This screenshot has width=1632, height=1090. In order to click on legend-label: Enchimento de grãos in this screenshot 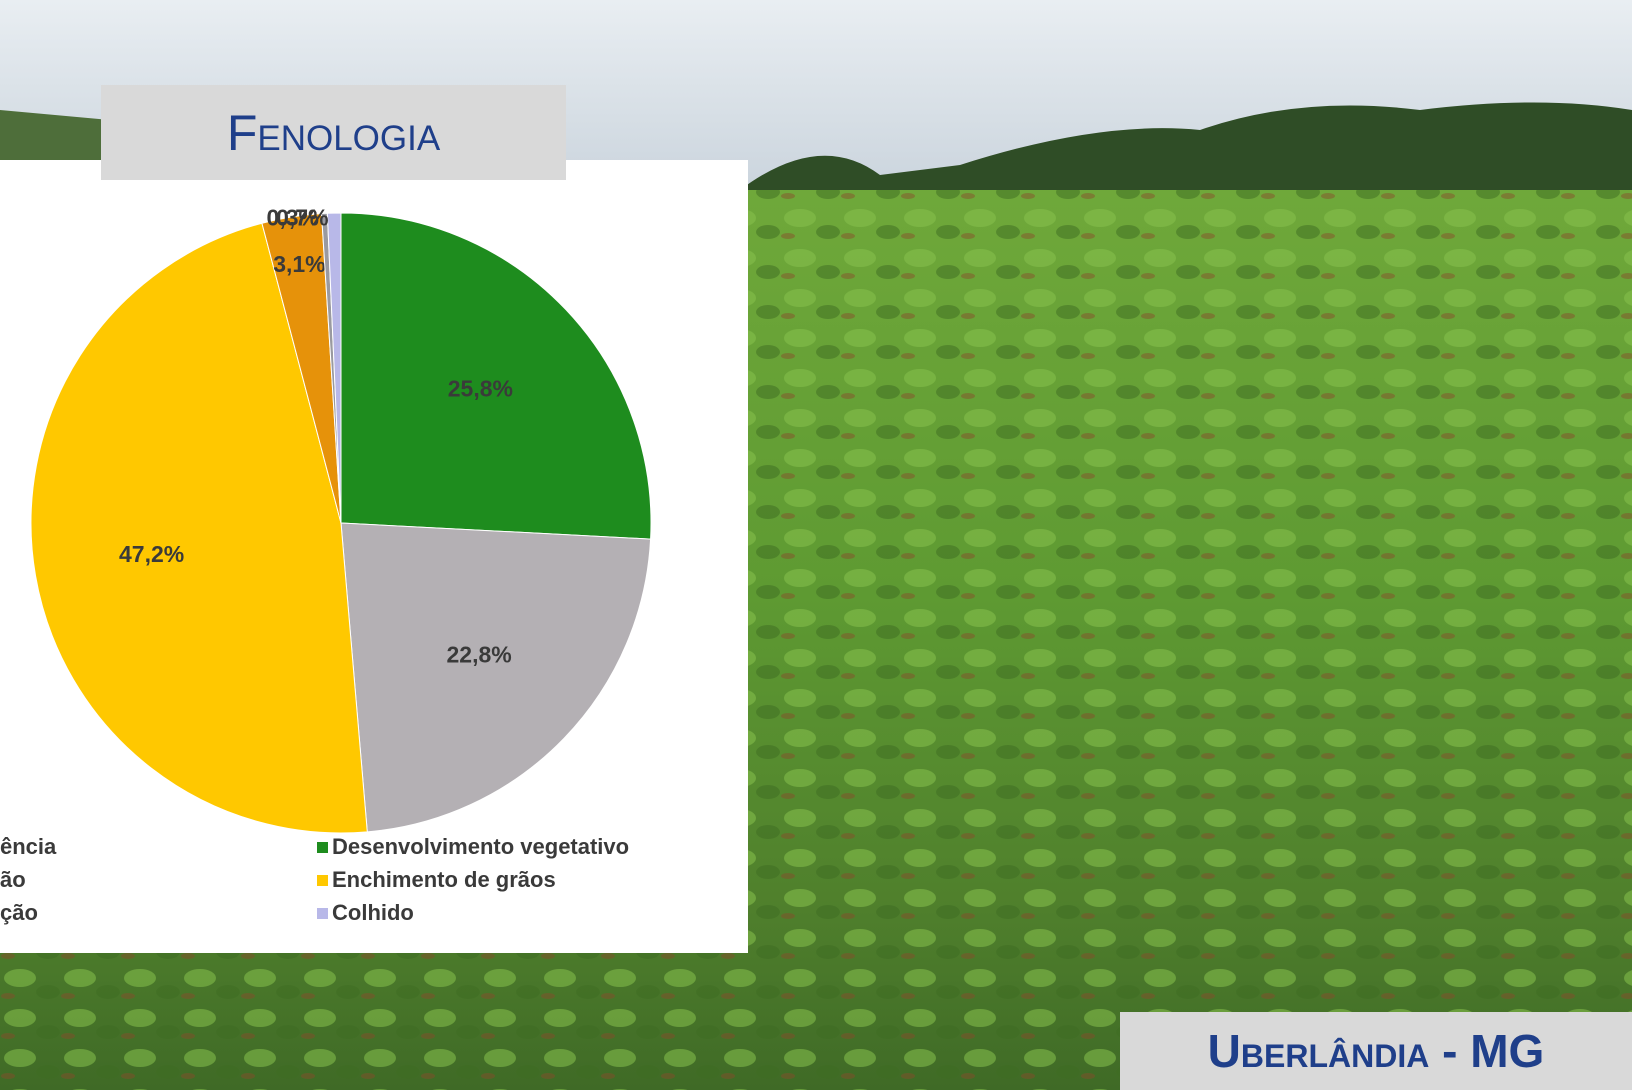, I will do `click(444, 879)`.